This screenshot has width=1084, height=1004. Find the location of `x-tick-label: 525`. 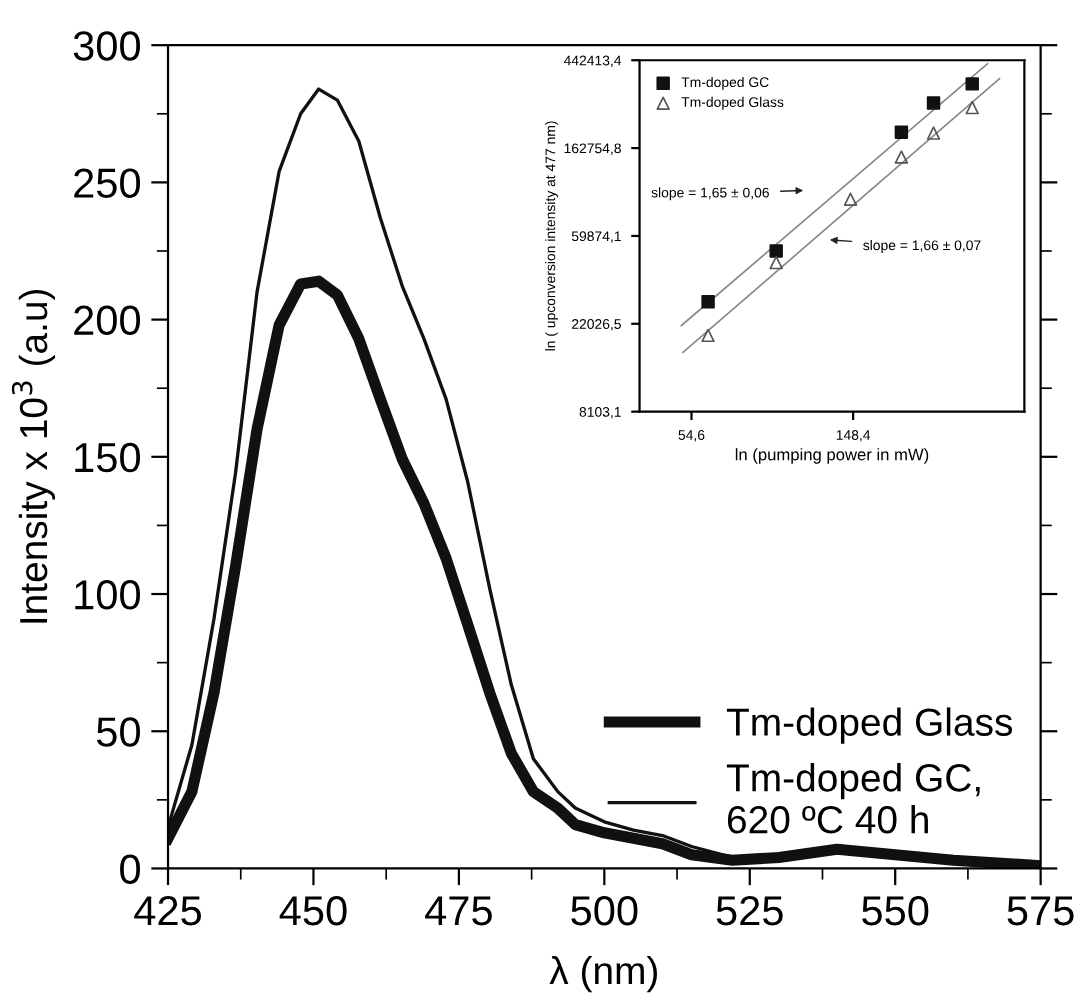

x-tick-label: 525 is located at coordinates (749, 910).